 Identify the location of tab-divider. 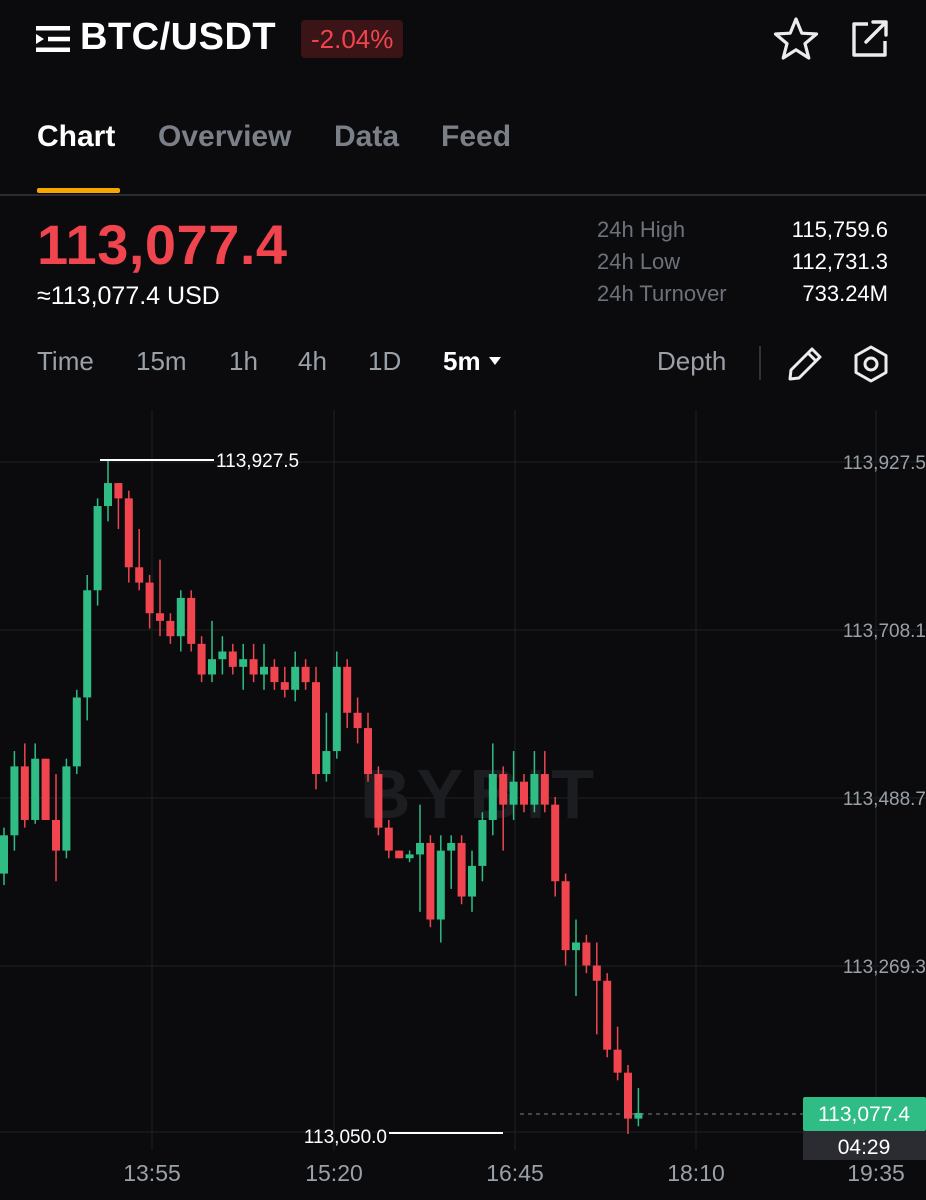
(463, 195).